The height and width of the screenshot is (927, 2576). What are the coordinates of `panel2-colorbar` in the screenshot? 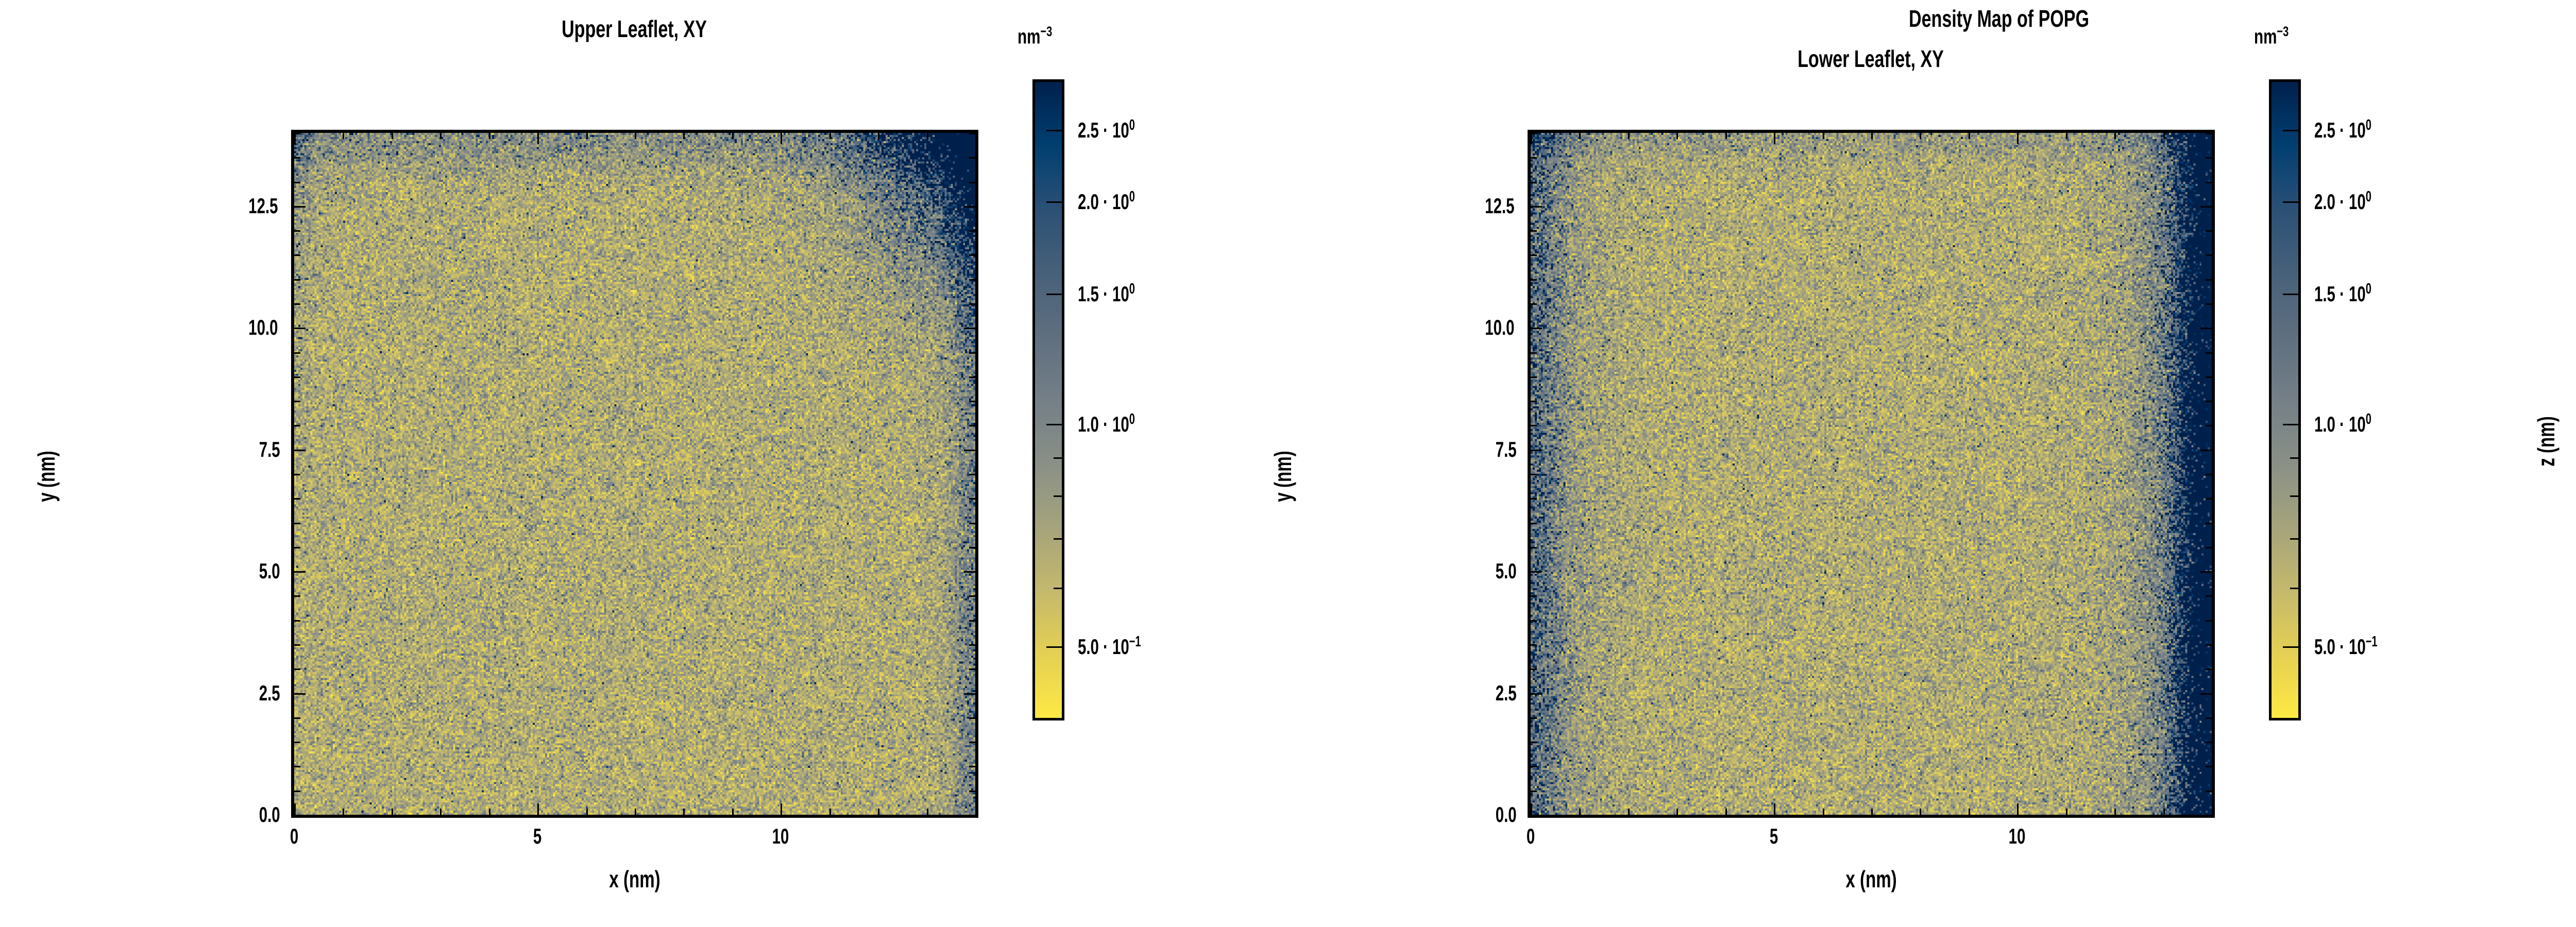 It's located at (2285, 400).